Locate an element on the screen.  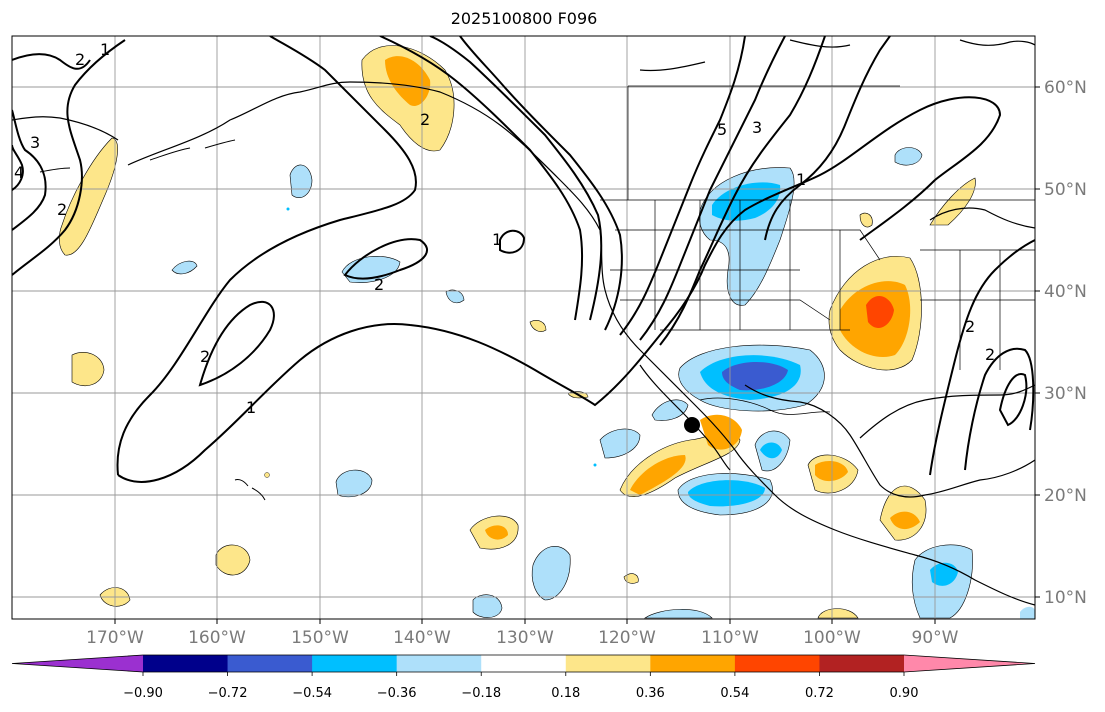
lat-label: 50°N is located at coordinates (1065, 190).